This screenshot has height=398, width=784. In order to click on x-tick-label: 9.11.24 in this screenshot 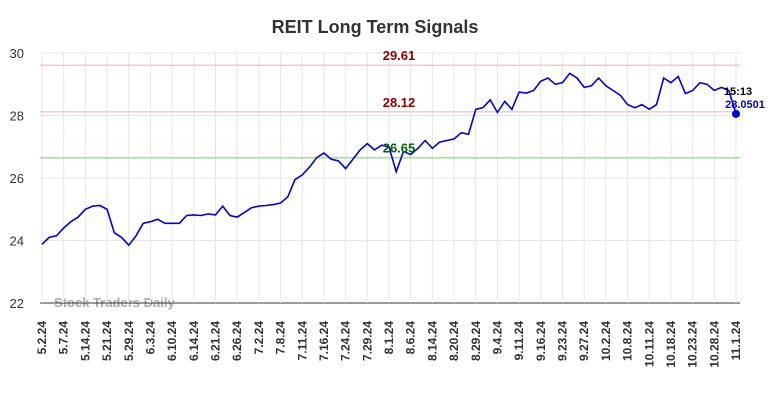, I will do `click(519, 341)`.